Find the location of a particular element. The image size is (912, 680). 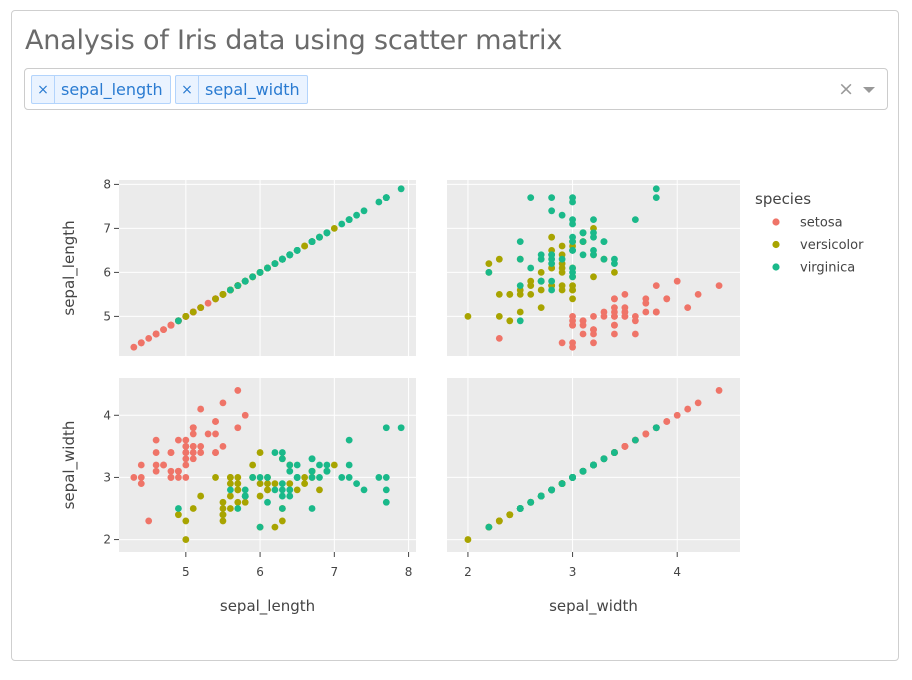

remove-sepal-width-icon: × is located at coordinates (187, 89).